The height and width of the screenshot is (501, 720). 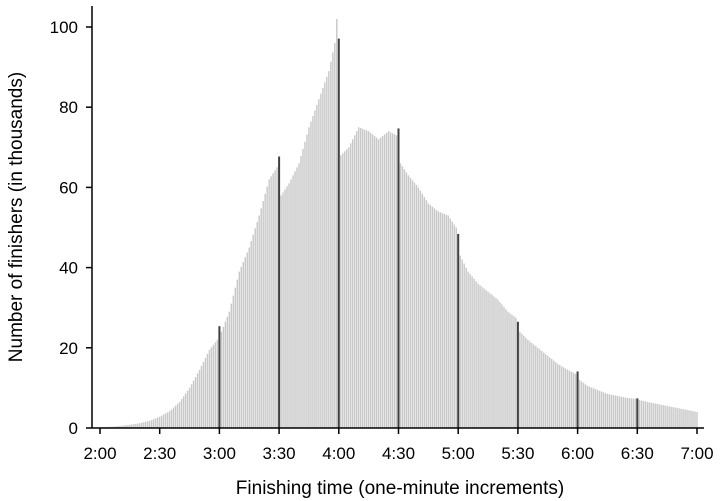 I want to click on x-tick-label: 4:00, so click(x=338, y=453).